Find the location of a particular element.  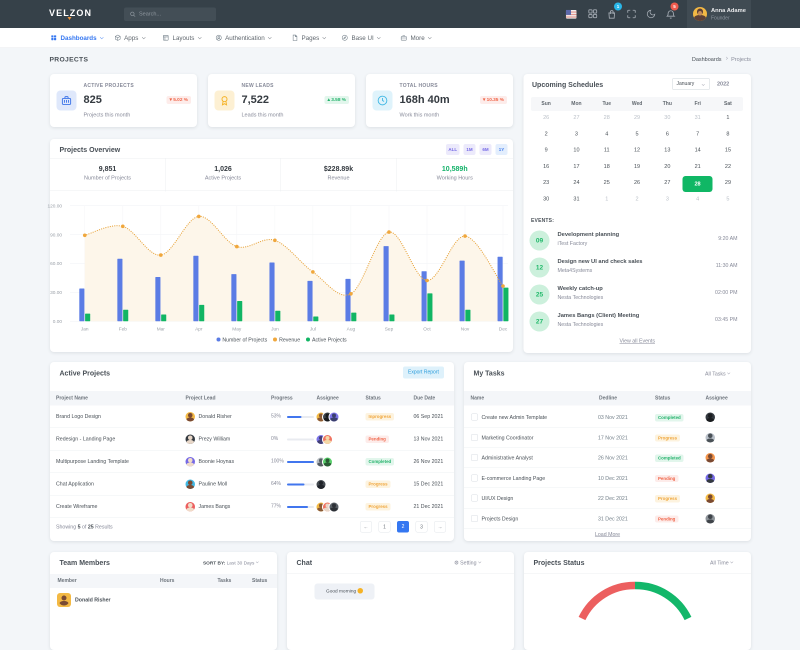

svg-text: Sep is located at coordinates (389, 330).